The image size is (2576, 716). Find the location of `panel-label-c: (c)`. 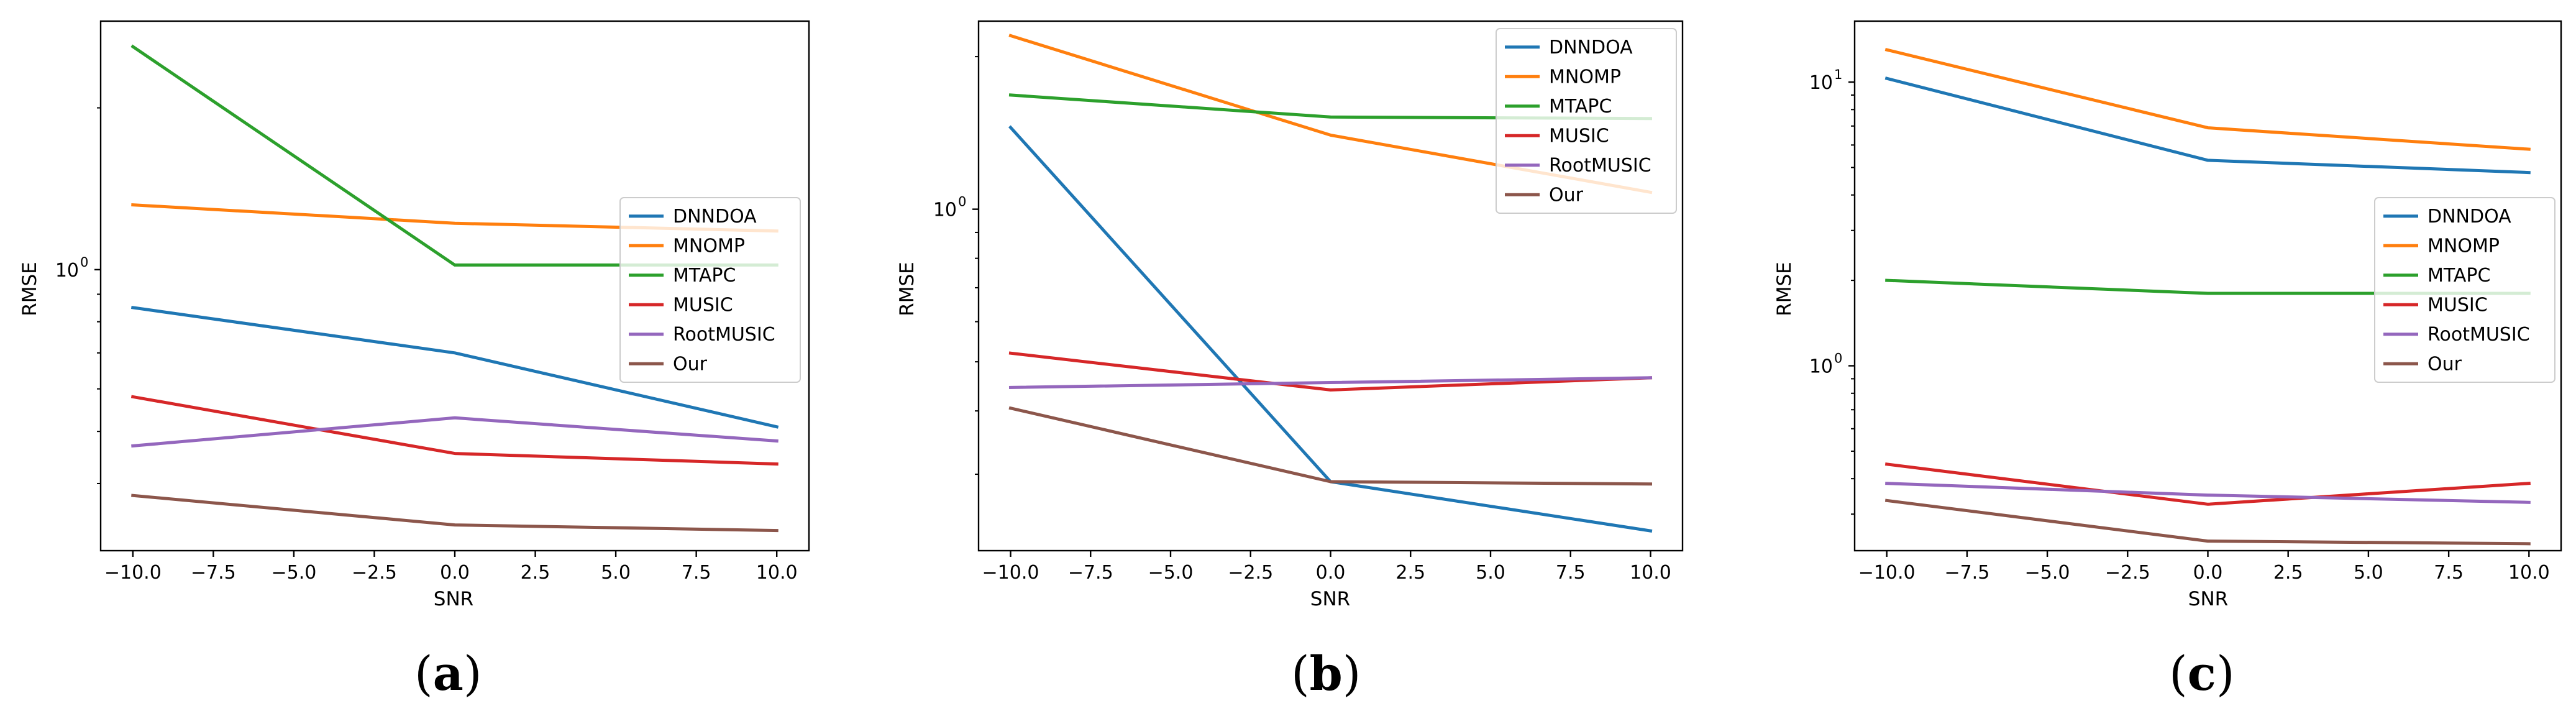

panel-label-c: (c) is located at coordinates (2202, 674).